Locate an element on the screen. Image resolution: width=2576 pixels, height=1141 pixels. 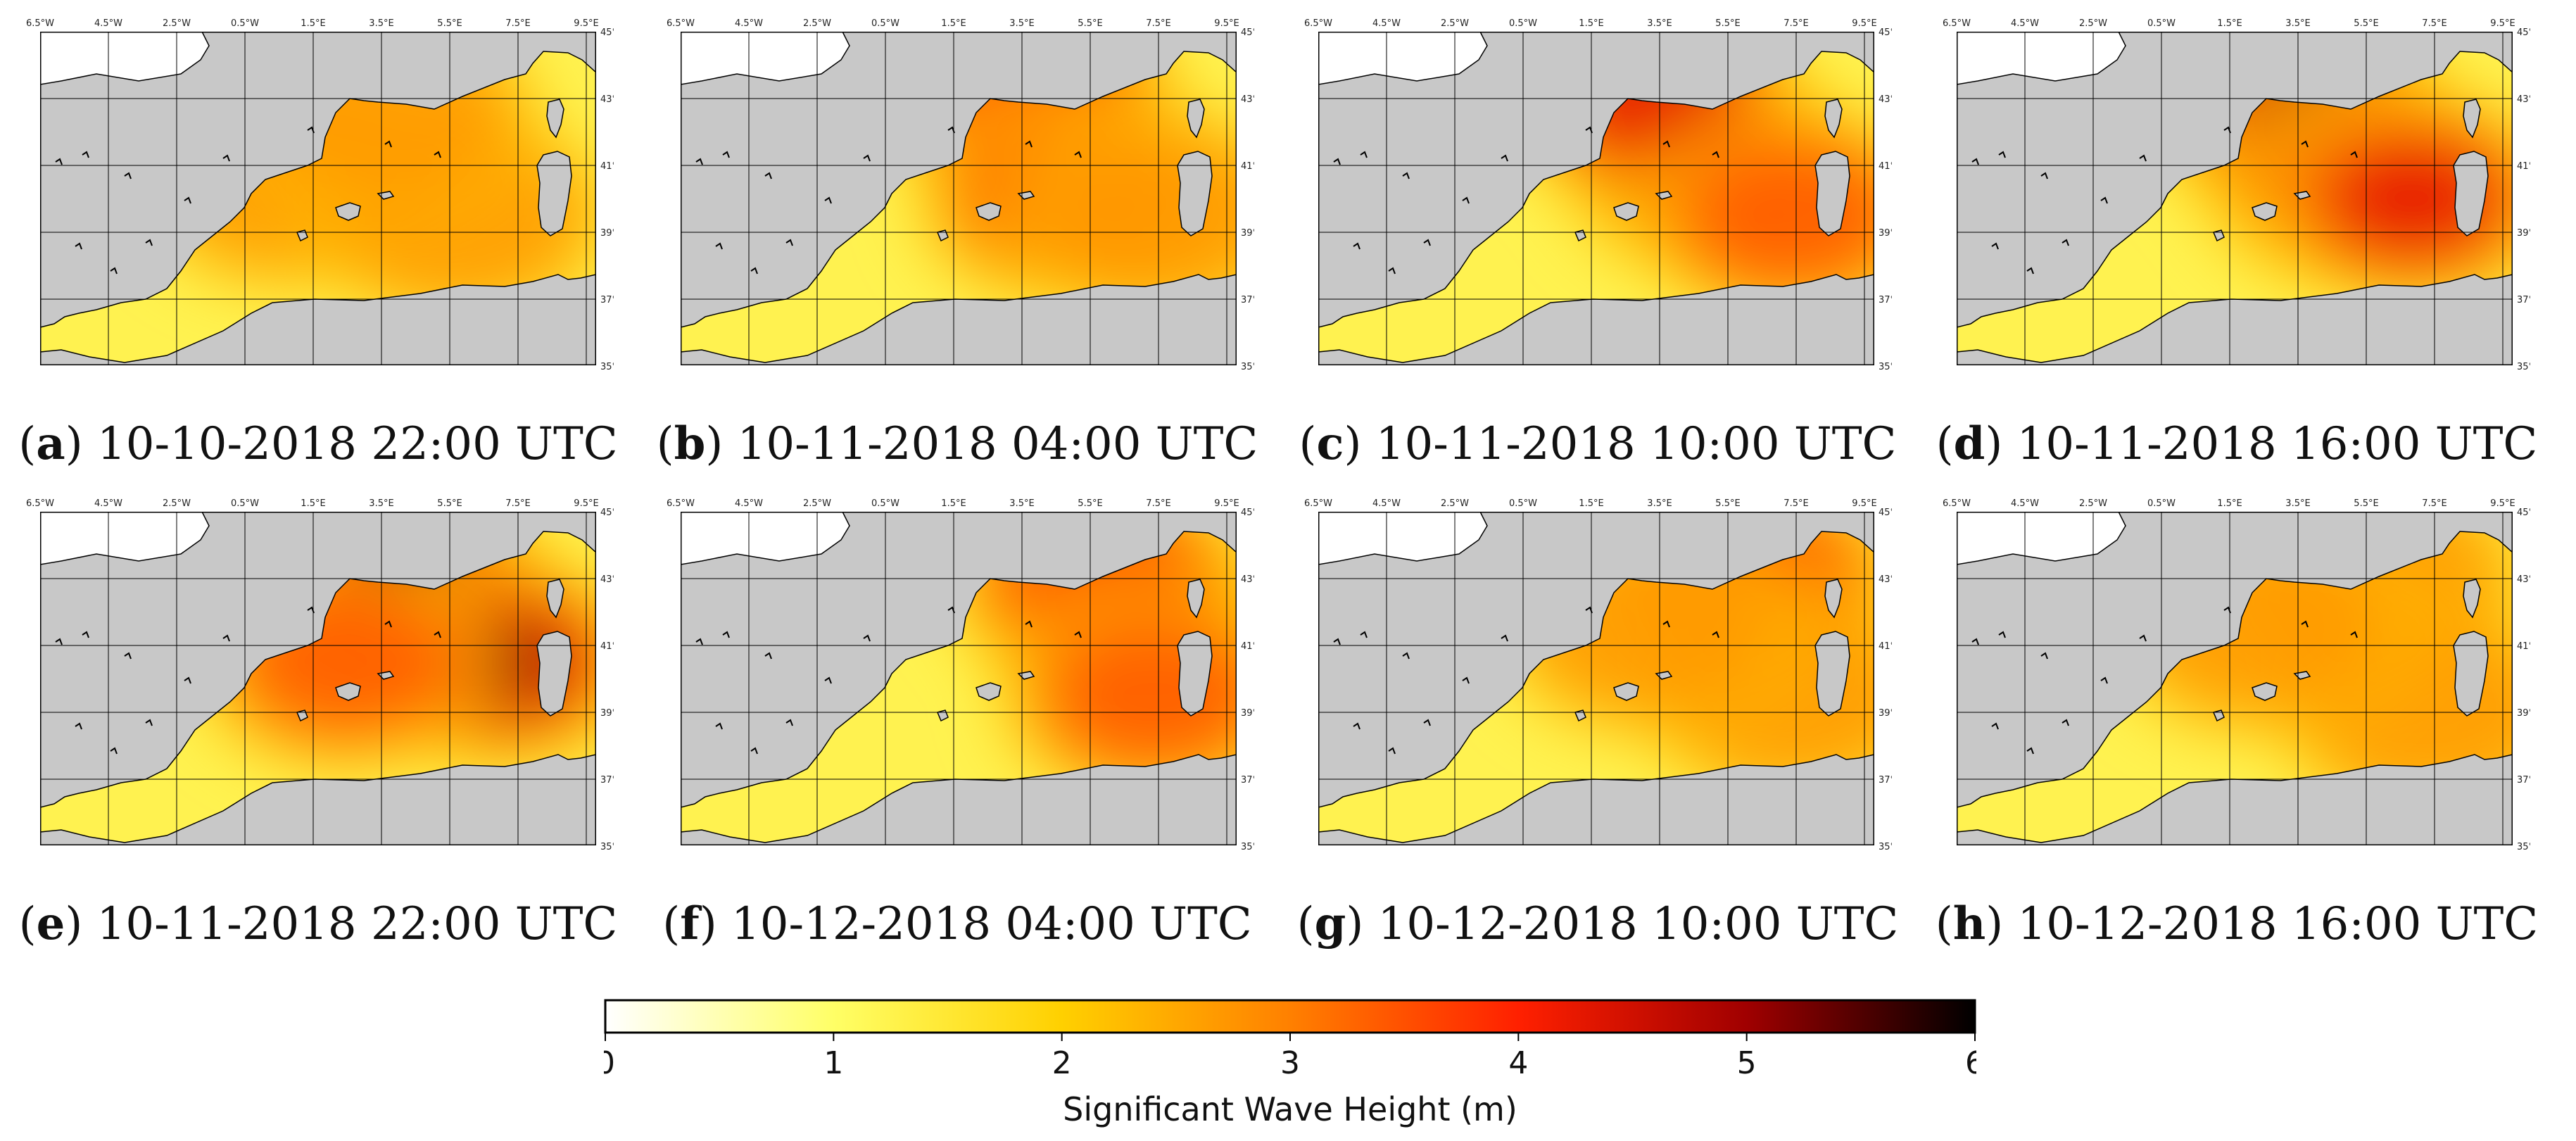
map-border is located at coordinates (959, 678).